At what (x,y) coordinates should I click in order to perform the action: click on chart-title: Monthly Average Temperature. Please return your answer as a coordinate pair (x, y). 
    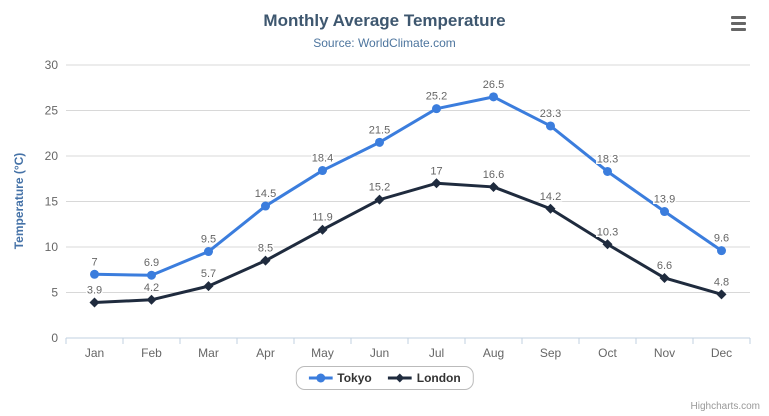
    Looking at the image, I should click on (384, 20).